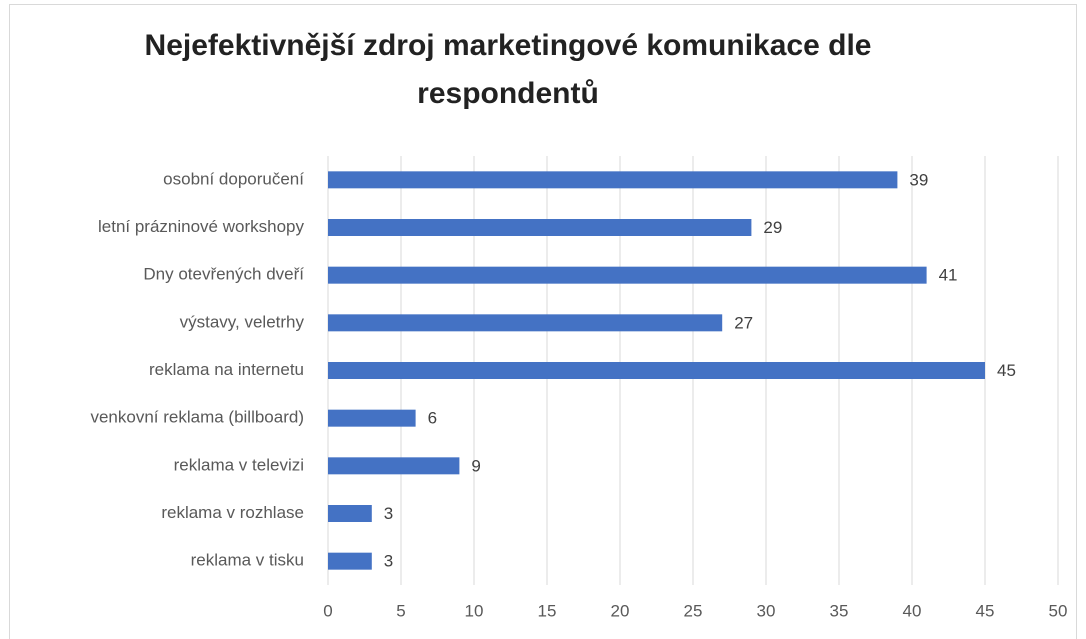  Describe the element at coordinates (232, 512) in the screenshot. I see `y-tick-label: reklama v rozhlase` at that location.